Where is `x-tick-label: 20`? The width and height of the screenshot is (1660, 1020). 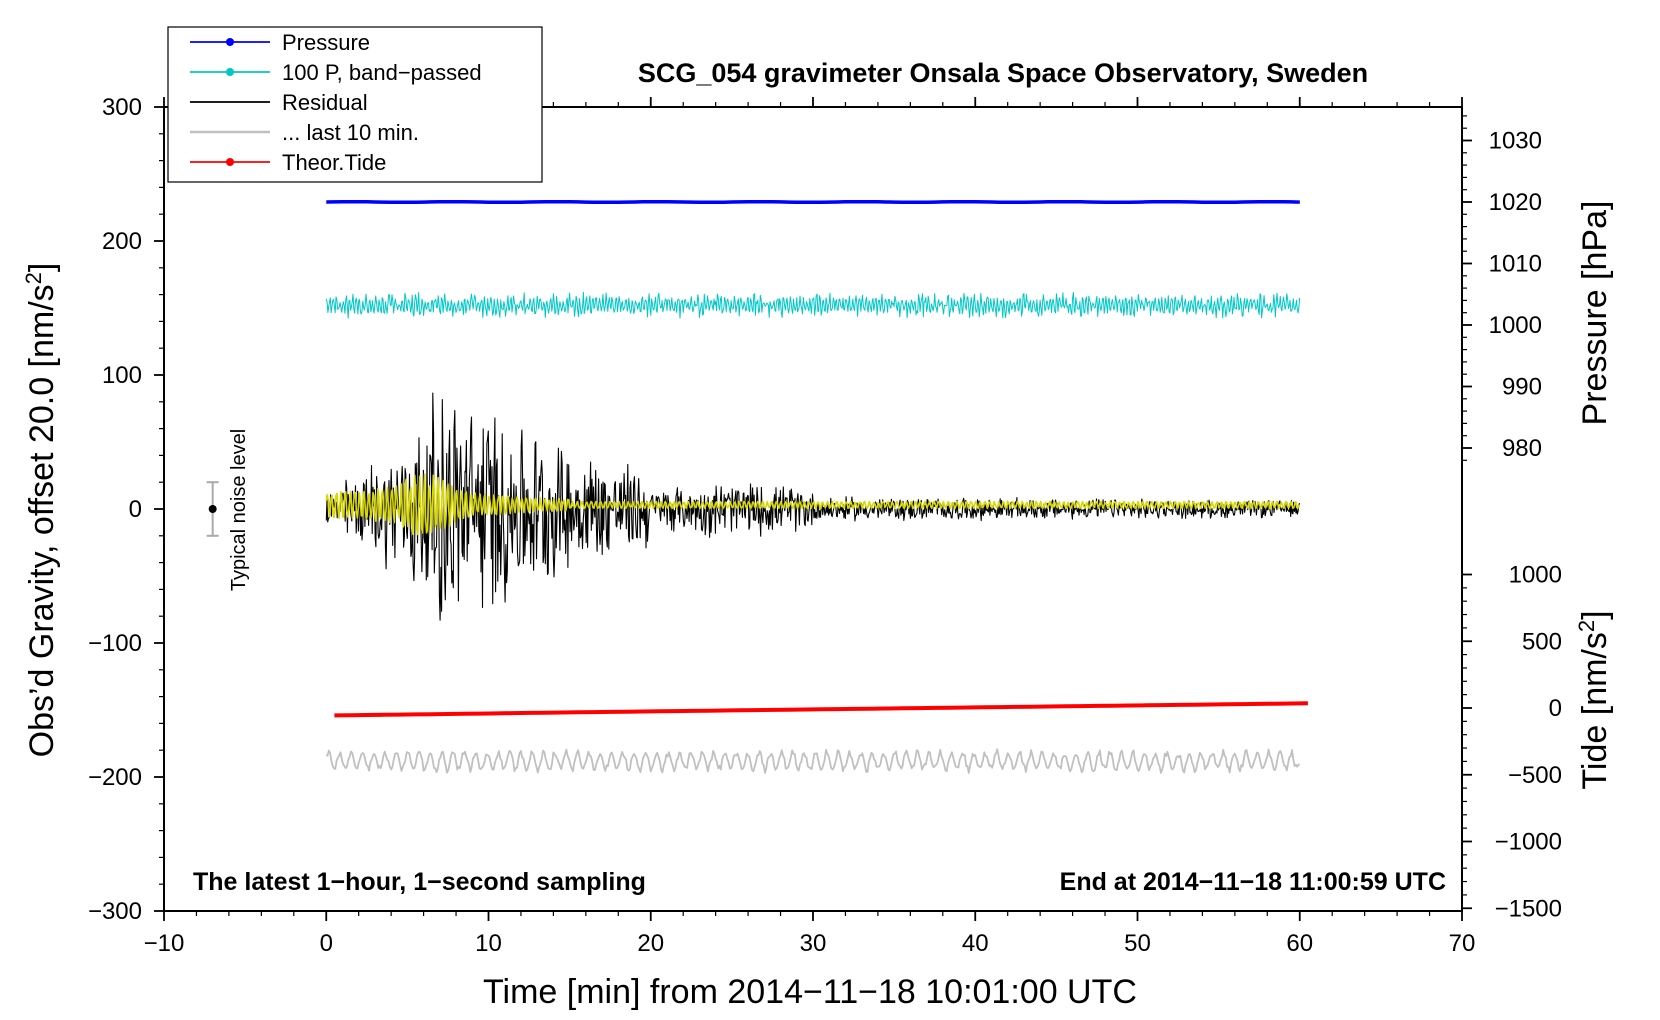 x-tick-label: 20 is located at coordinates (650, 943).